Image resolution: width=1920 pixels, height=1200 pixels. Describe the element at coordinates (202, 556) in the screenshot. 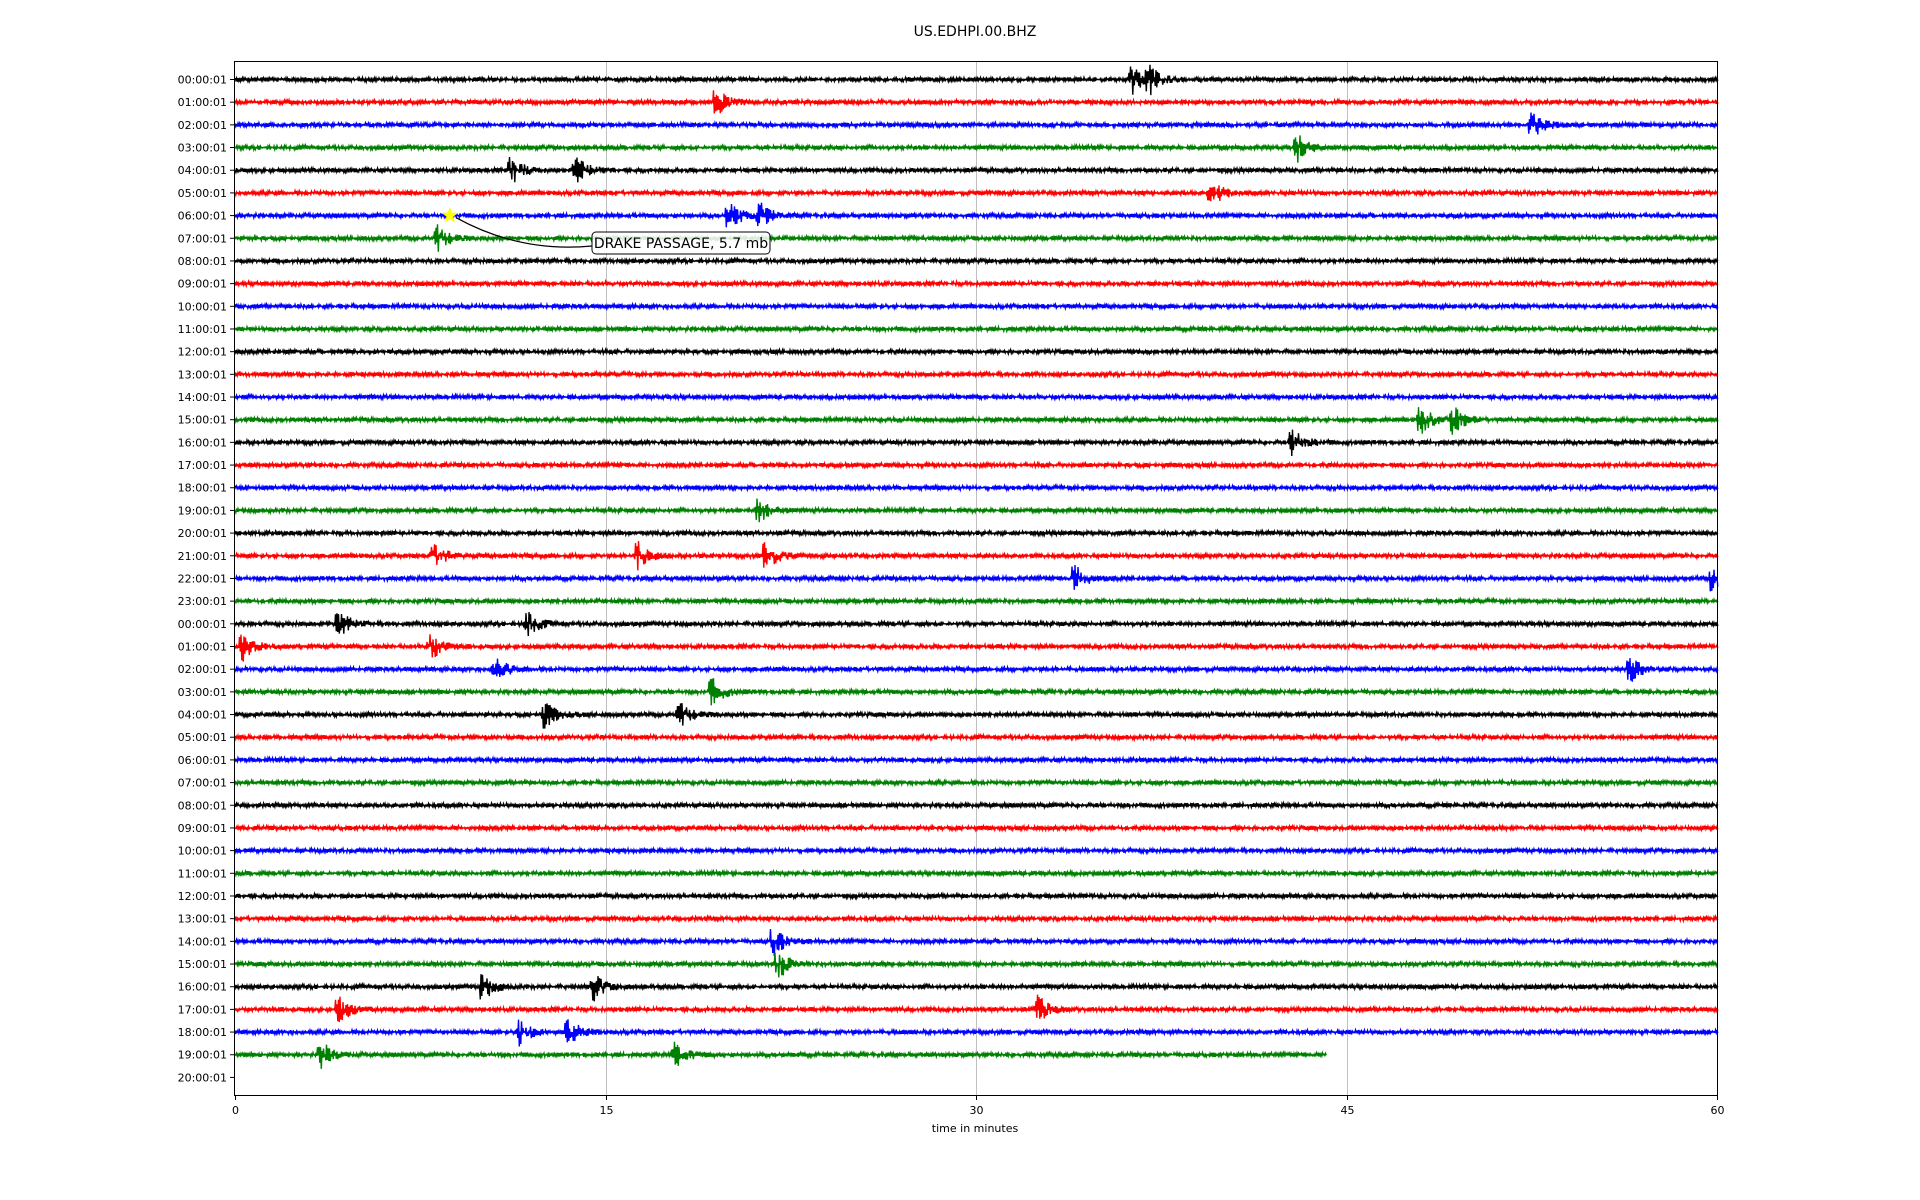

I see `y-tick-label: 21:00:01` at that location.